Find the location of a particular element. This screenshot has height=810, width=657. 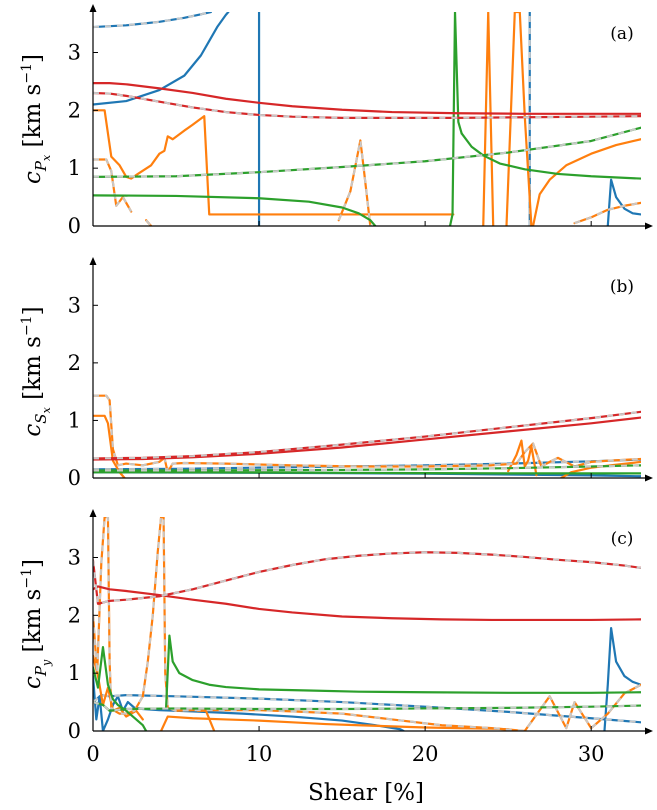

panel-label: (b) is located at coordinates (622, 287).